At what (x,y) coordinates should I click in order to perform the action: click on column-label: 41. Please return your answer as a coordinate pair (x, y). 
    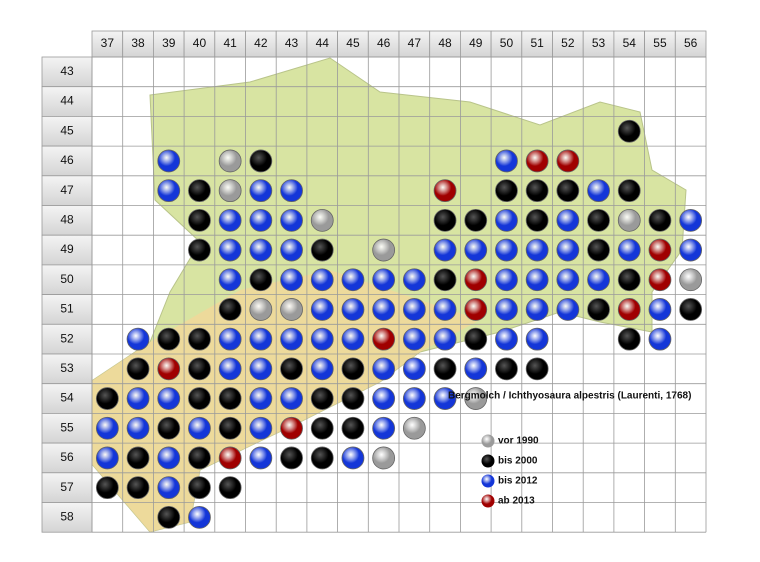
    Looking at the image, I should click on (230, 43).